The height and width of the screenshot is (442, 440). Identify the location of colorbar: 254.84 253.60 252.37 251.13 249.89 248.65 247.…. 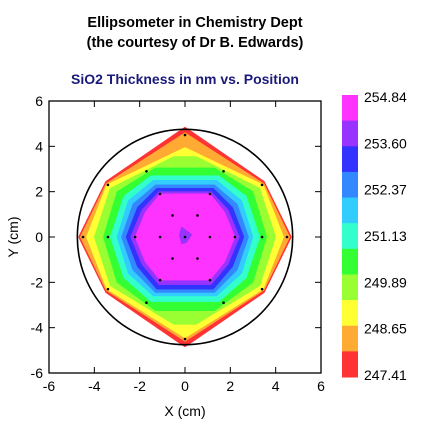
(374, 236).